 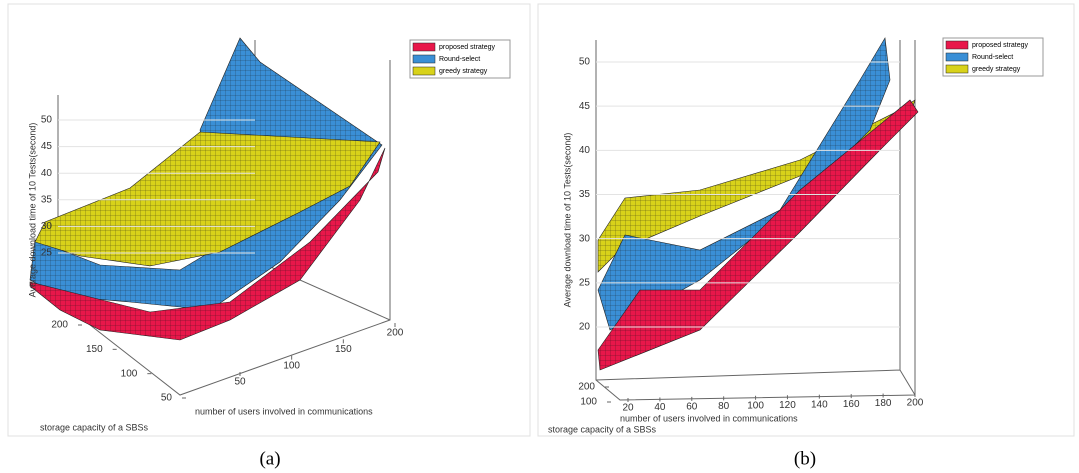 What do you see at coordinates (343, 349) in the screenshot?
I see `x-tick-label: 150` at bounding box center [343, 349].